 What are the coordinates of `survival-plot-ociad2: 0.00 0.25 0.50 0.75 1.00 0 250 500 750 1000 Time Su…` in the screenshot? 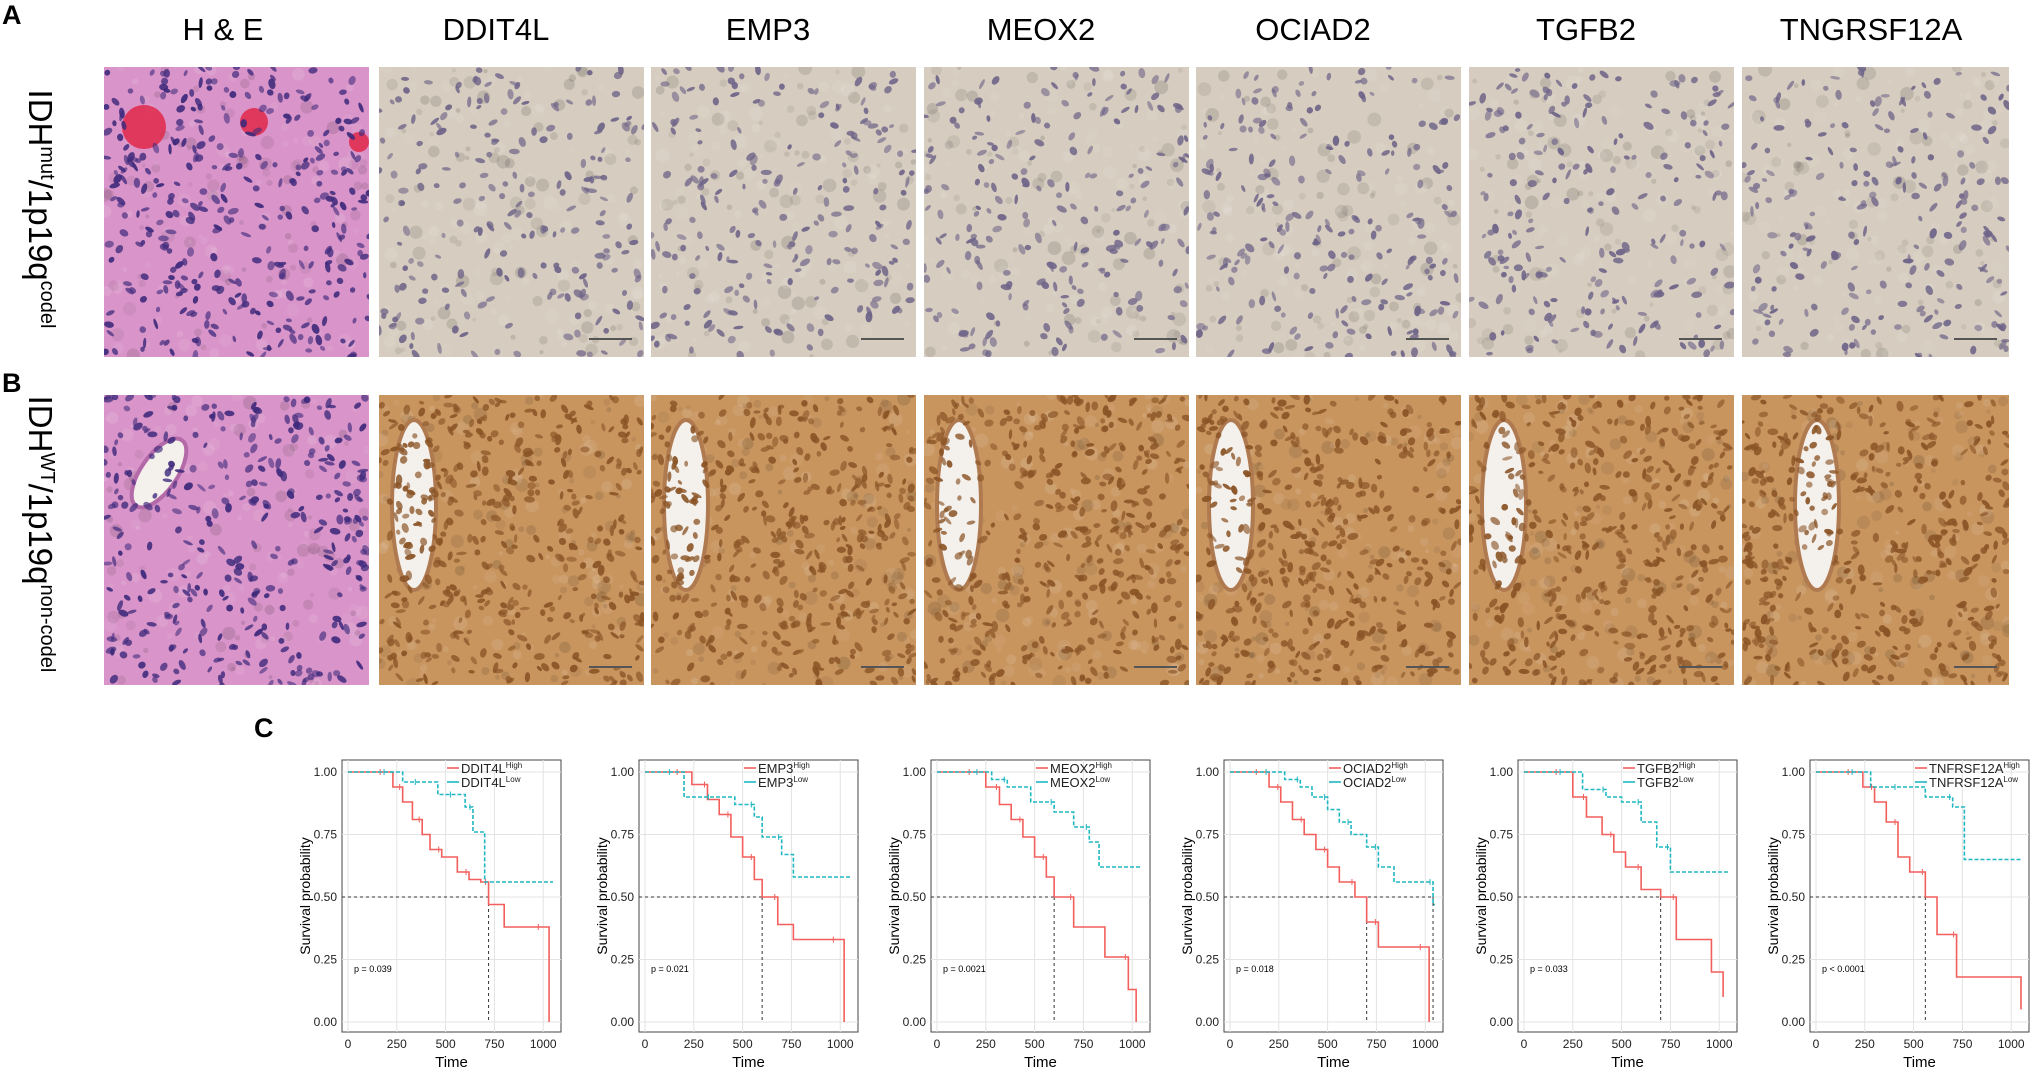 It's located at (1308, 909).